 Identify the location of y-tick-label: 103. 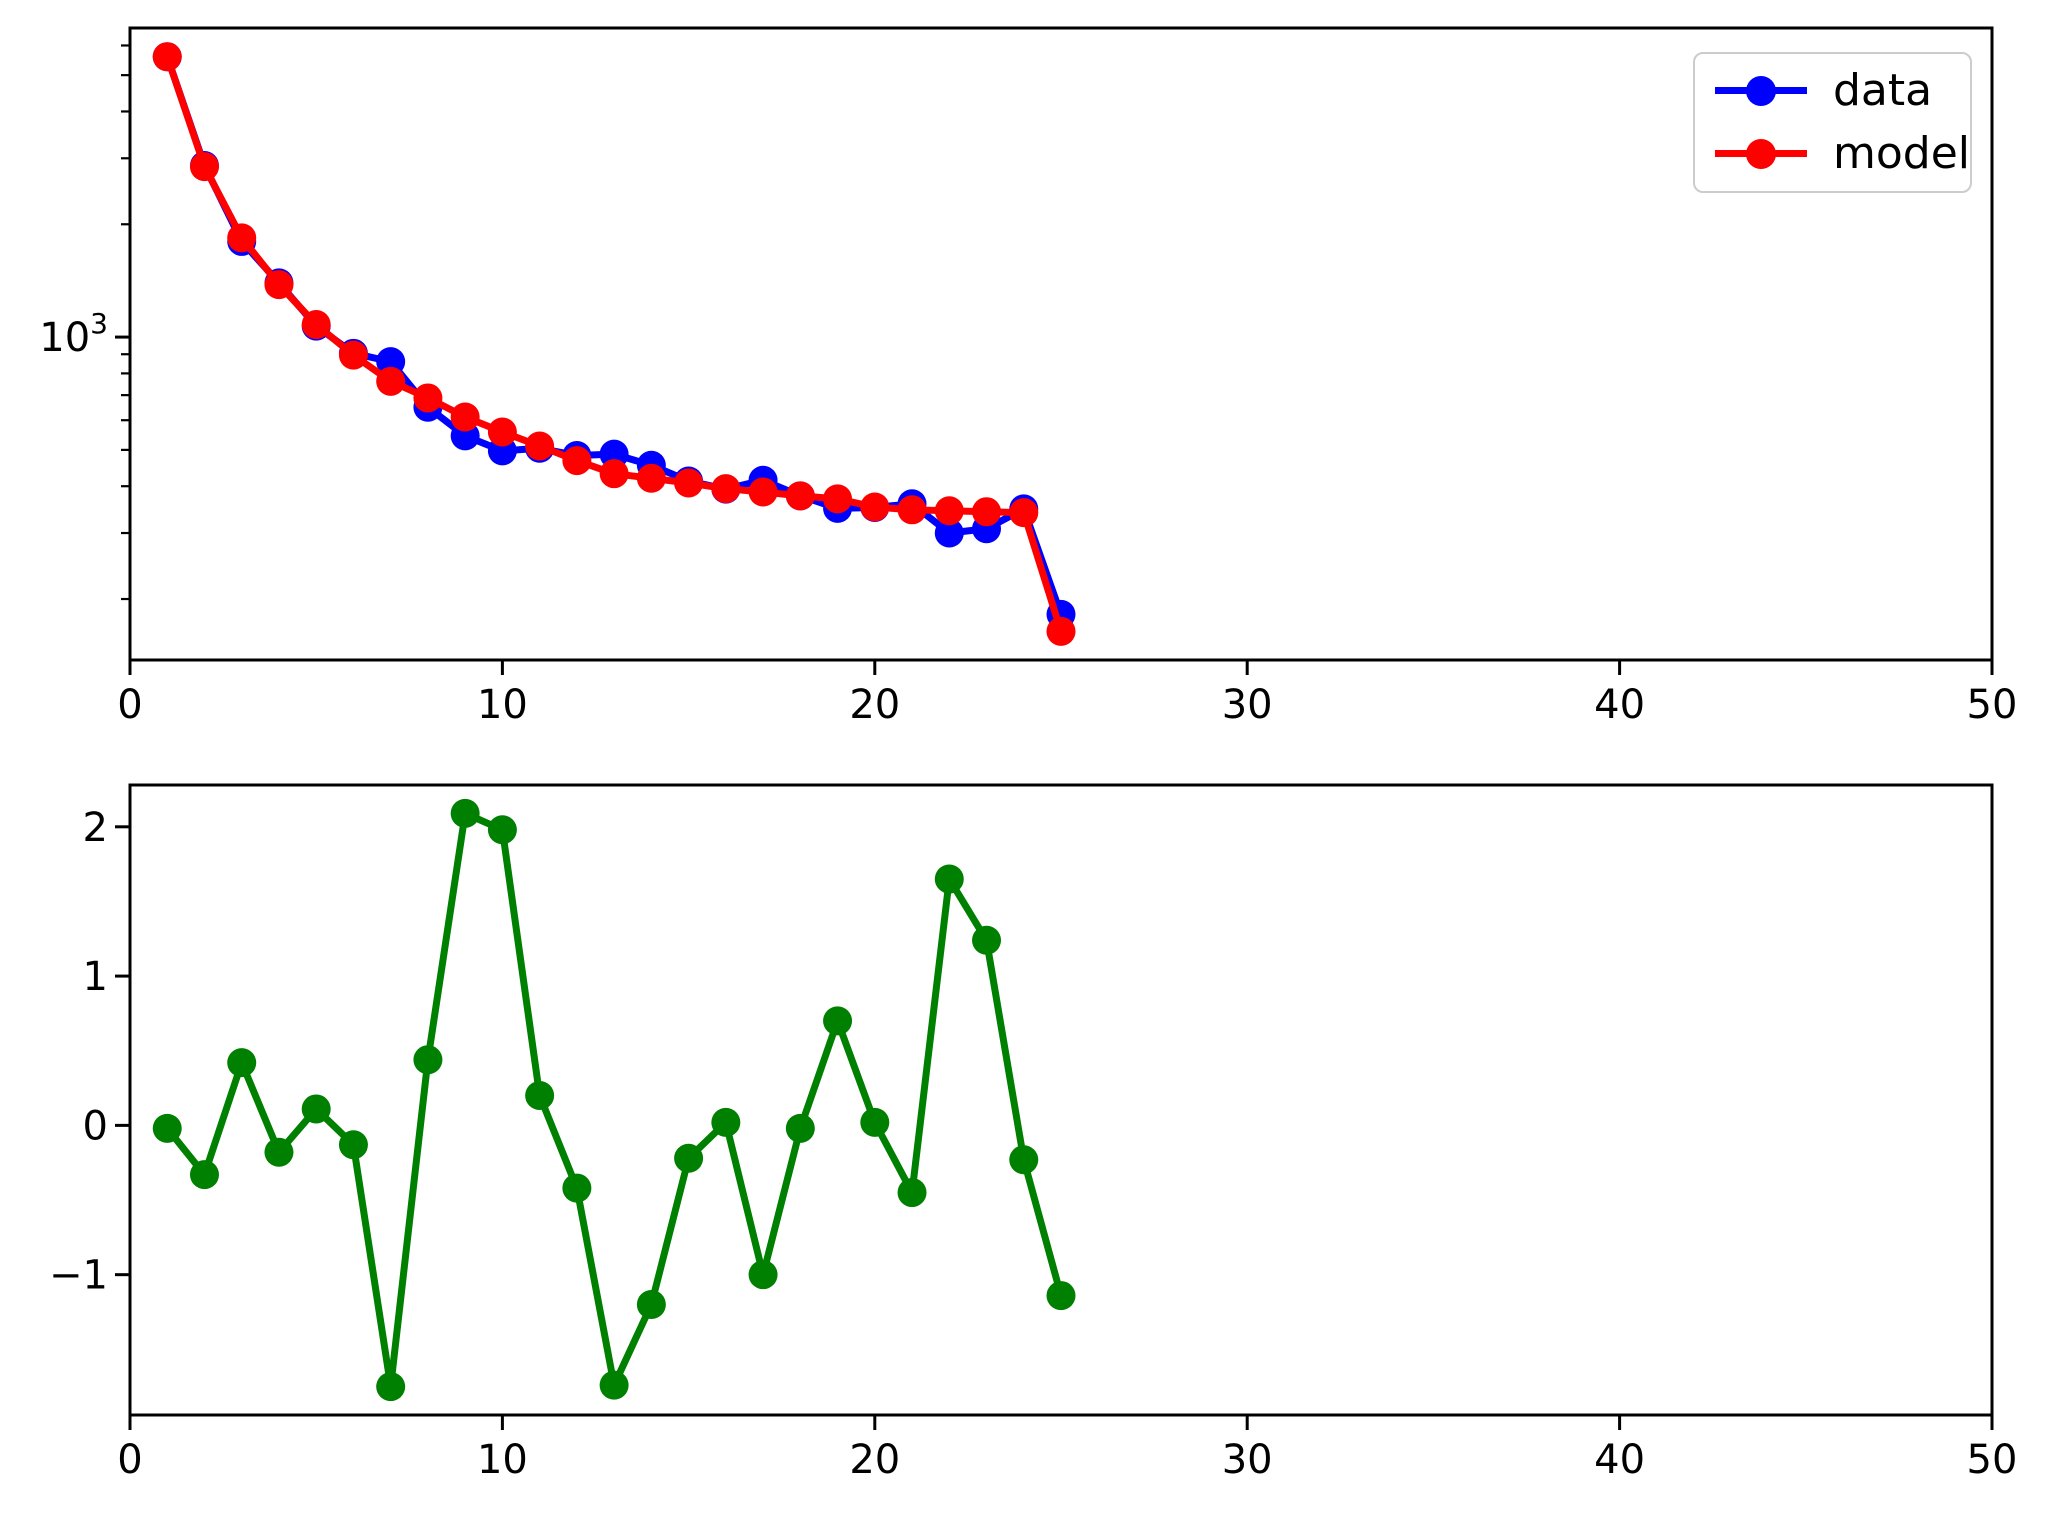
(73, 334).